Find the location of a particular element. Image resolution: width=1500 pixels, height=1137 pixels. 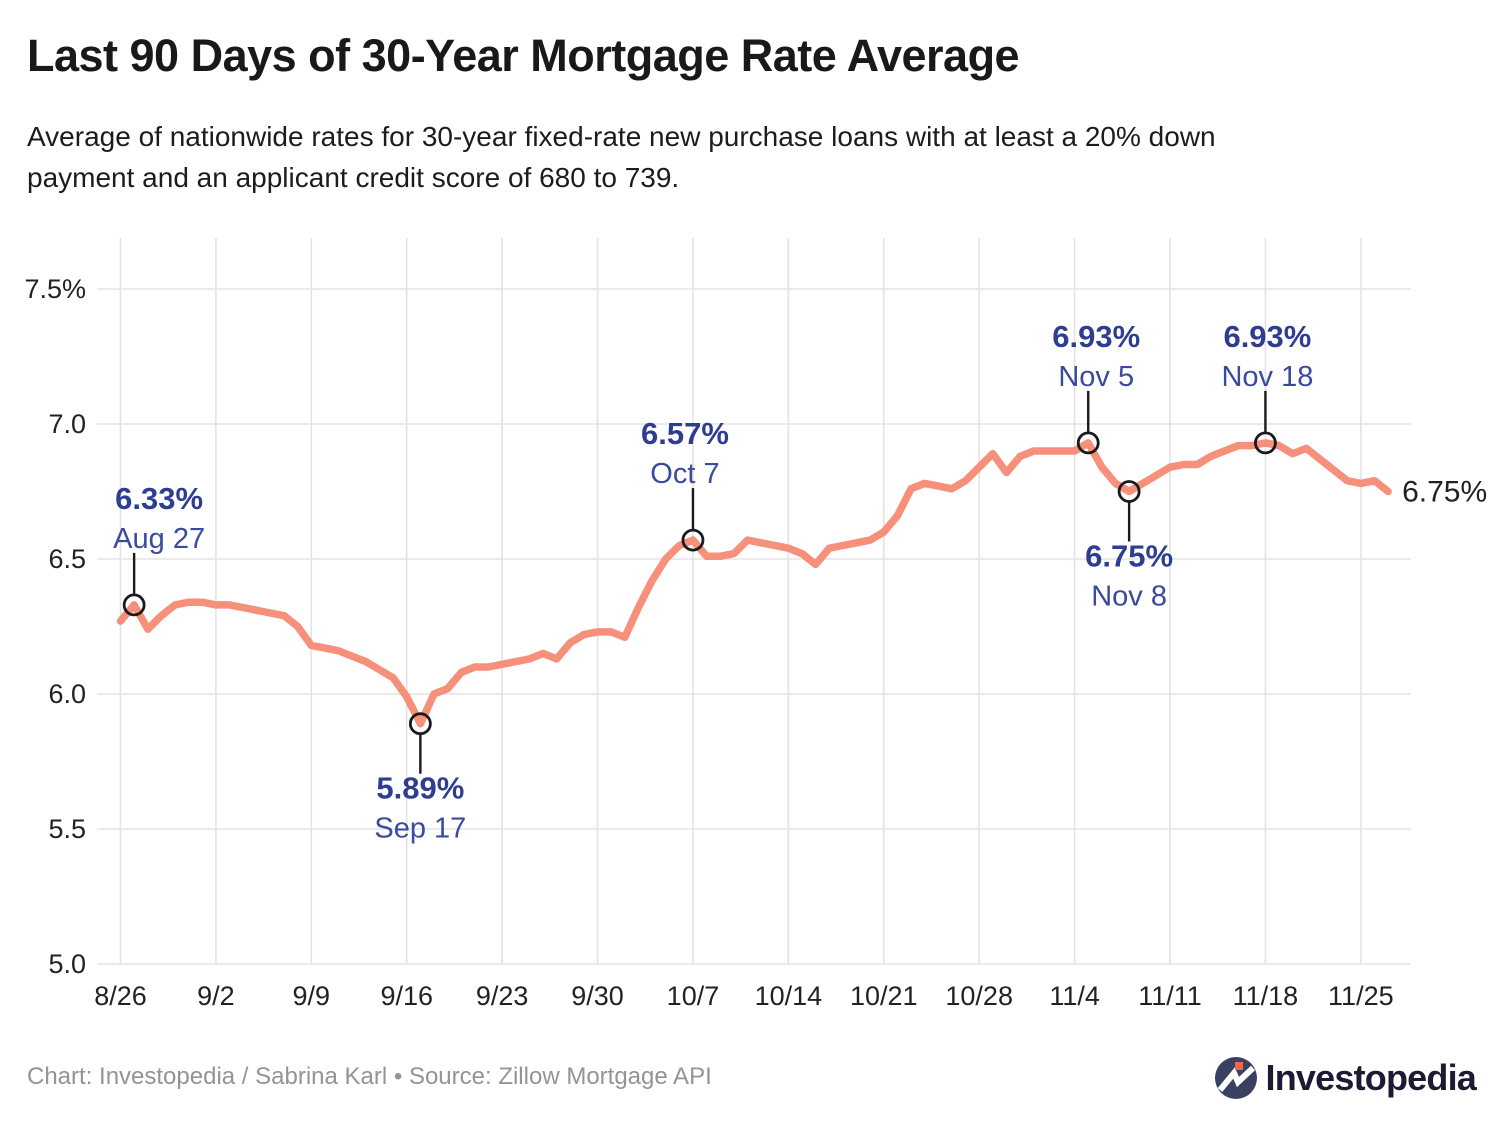

y-axis-label-5.0: 5.0 is located at coordinates (67, 964).